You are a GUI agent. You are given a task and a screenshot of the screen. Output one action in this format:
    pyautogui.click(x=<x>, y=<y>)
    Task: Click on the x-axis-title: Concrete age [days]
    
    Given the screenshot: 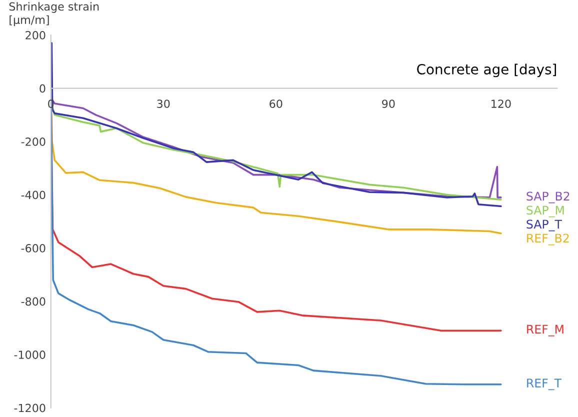 What is the action you would take?
    pyautogui.click(x=486, y=71)
    